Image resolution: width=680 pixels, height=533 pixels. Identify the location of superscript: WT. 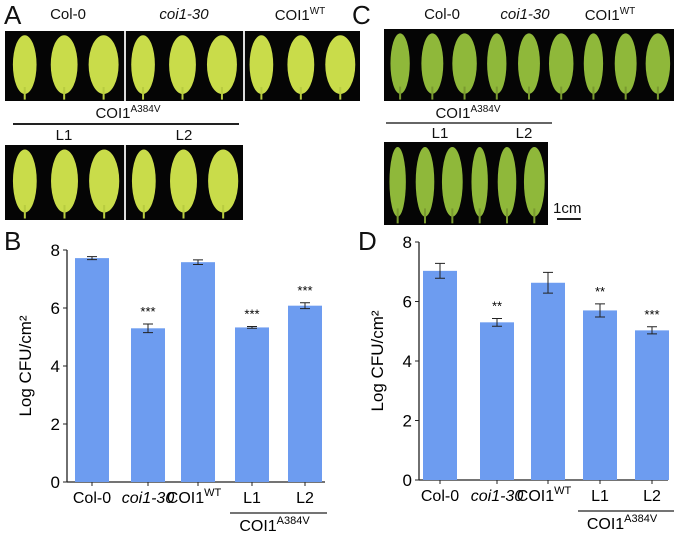
(212, 493).